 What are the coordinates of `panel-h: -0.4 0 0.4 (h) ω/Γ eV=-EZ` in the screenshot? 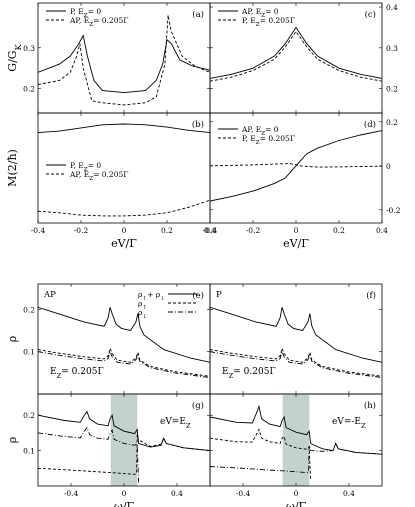 It's located at (296, 450).